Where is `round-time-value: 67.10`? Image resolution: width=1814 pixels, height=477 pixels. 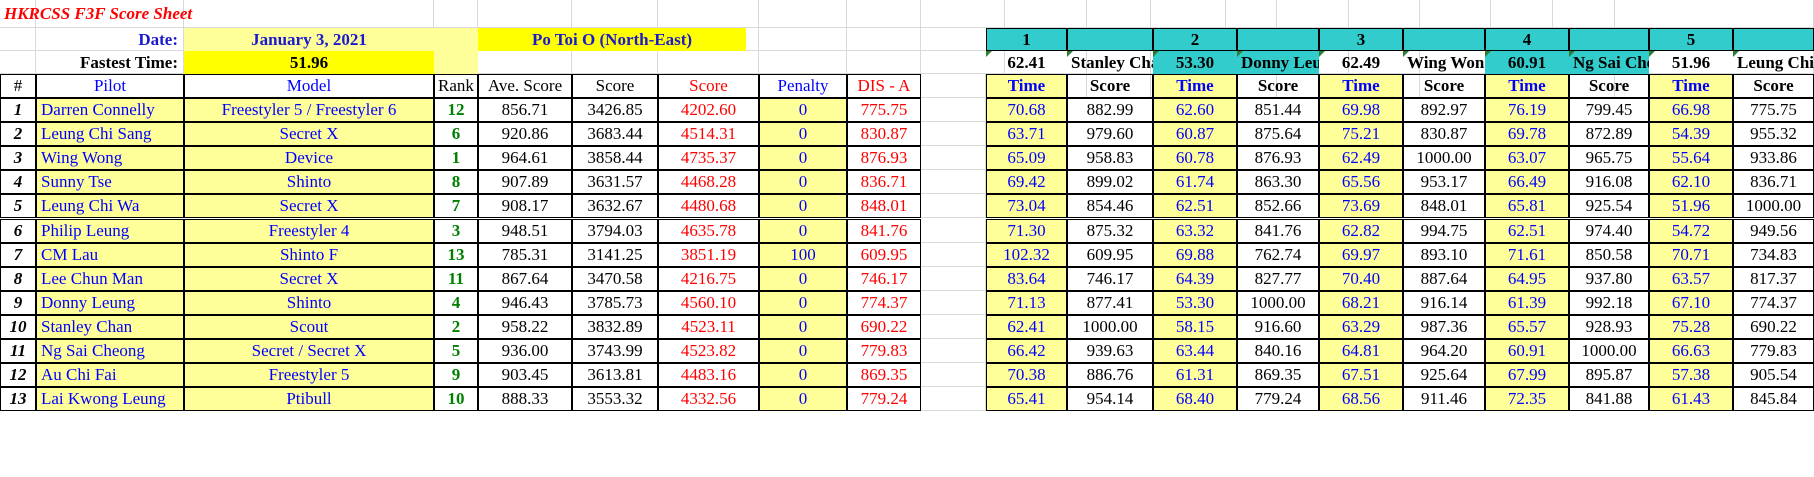
round-time-value: 67.10 is located at coordinates (1691, 302).